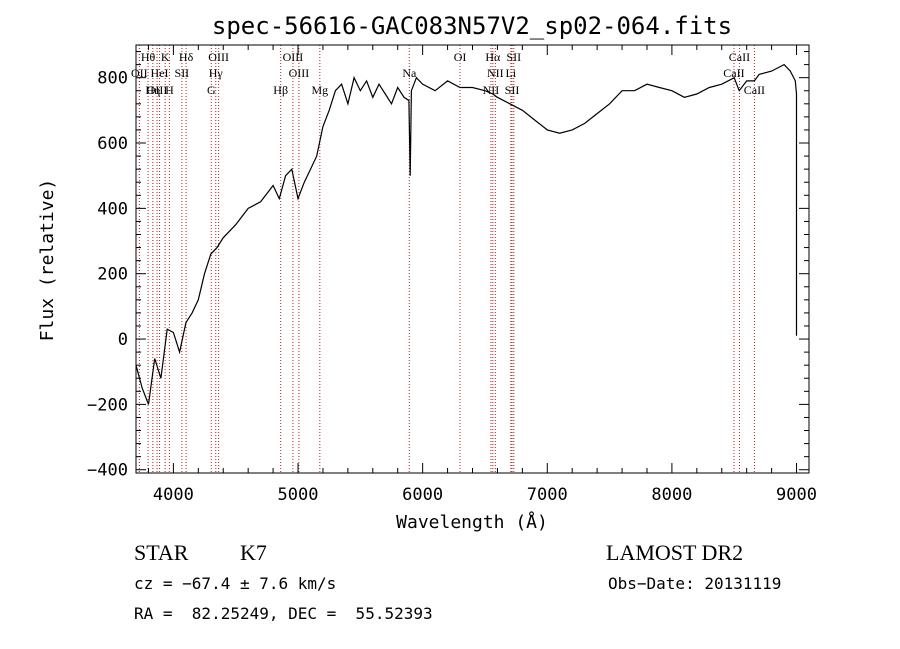 The height and width of the screenshot is (649, 900). Describe the element at coordinates (169, 90) in the screenshot. I see `line-label-20: H` at that location.